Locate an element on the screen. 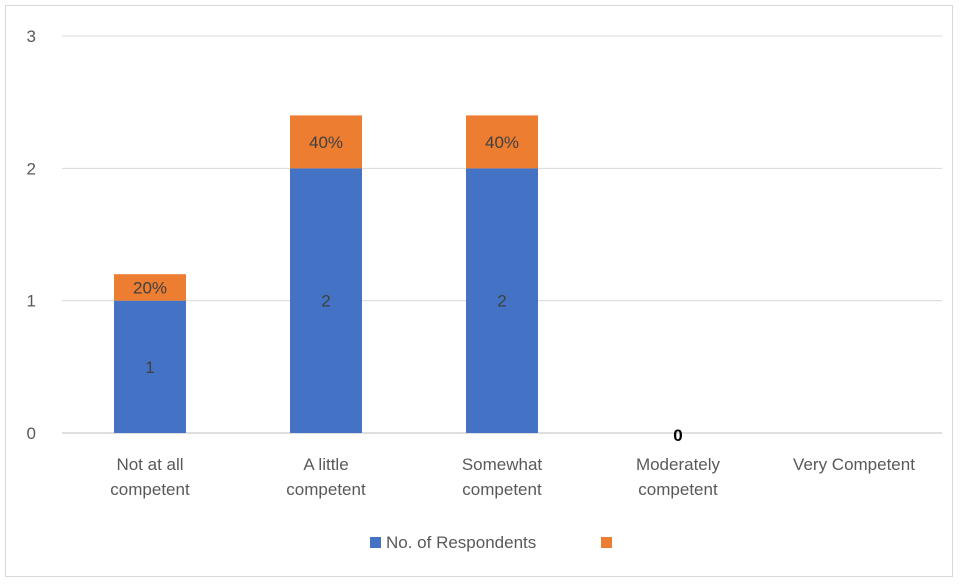  y-tick-label: 0 is located at coordinates (31, 433).